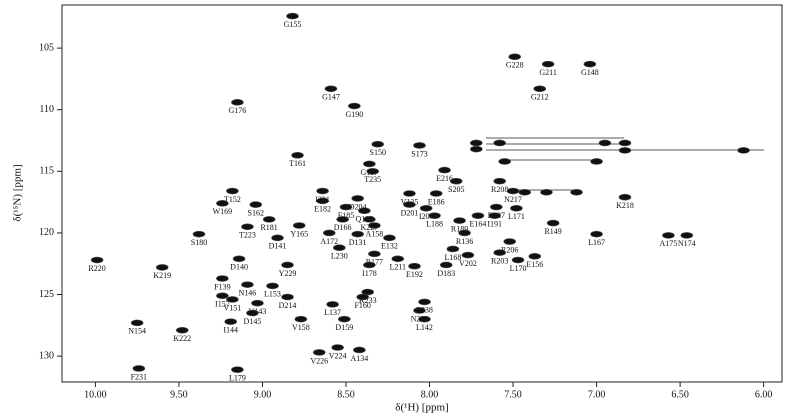 This screenshot has width=800, height=418. What do you see at coordinates (222, 286) in the screenshot?
I see `peak-label: F139` at bounding box center [222, 286].